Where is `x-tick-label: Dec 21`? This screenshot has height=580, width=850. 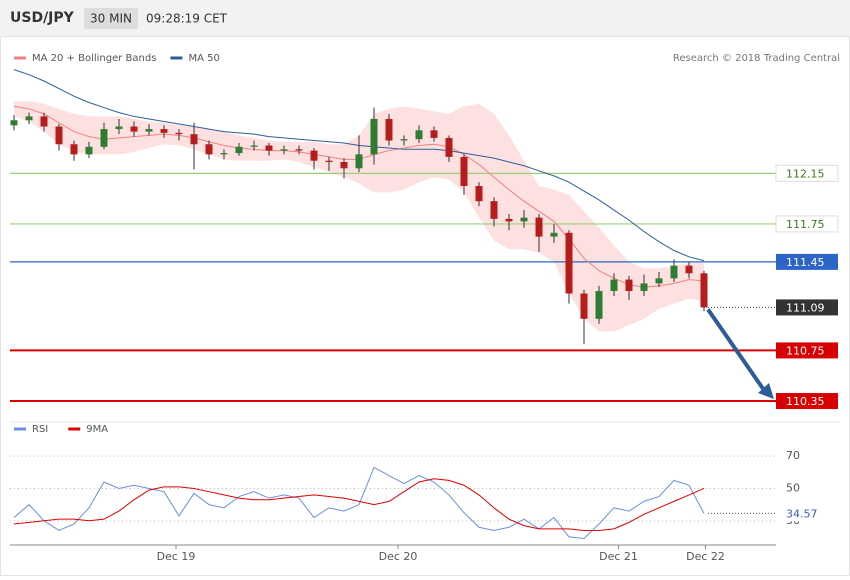
x-tick-label: Dec 21 is located at coordinates (618, 556).